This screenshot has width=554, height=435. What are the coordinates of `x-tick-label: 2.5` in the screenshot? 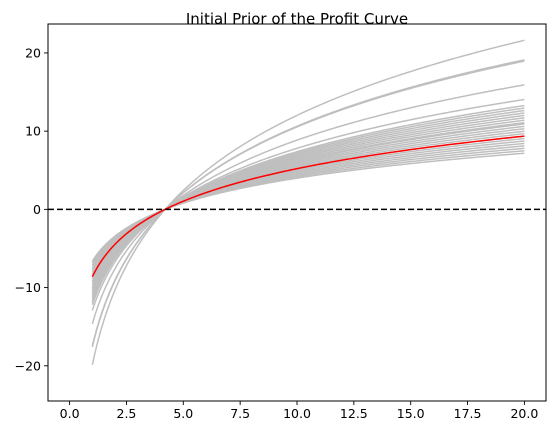 It's located at (127, 413).